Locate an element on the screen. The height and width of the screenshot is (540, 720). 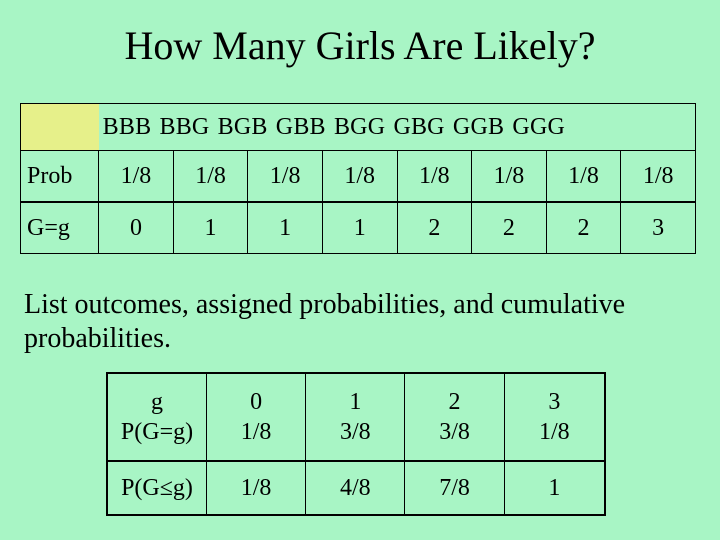
row-label: g P(G=g) is located at coordinates (156, 417).